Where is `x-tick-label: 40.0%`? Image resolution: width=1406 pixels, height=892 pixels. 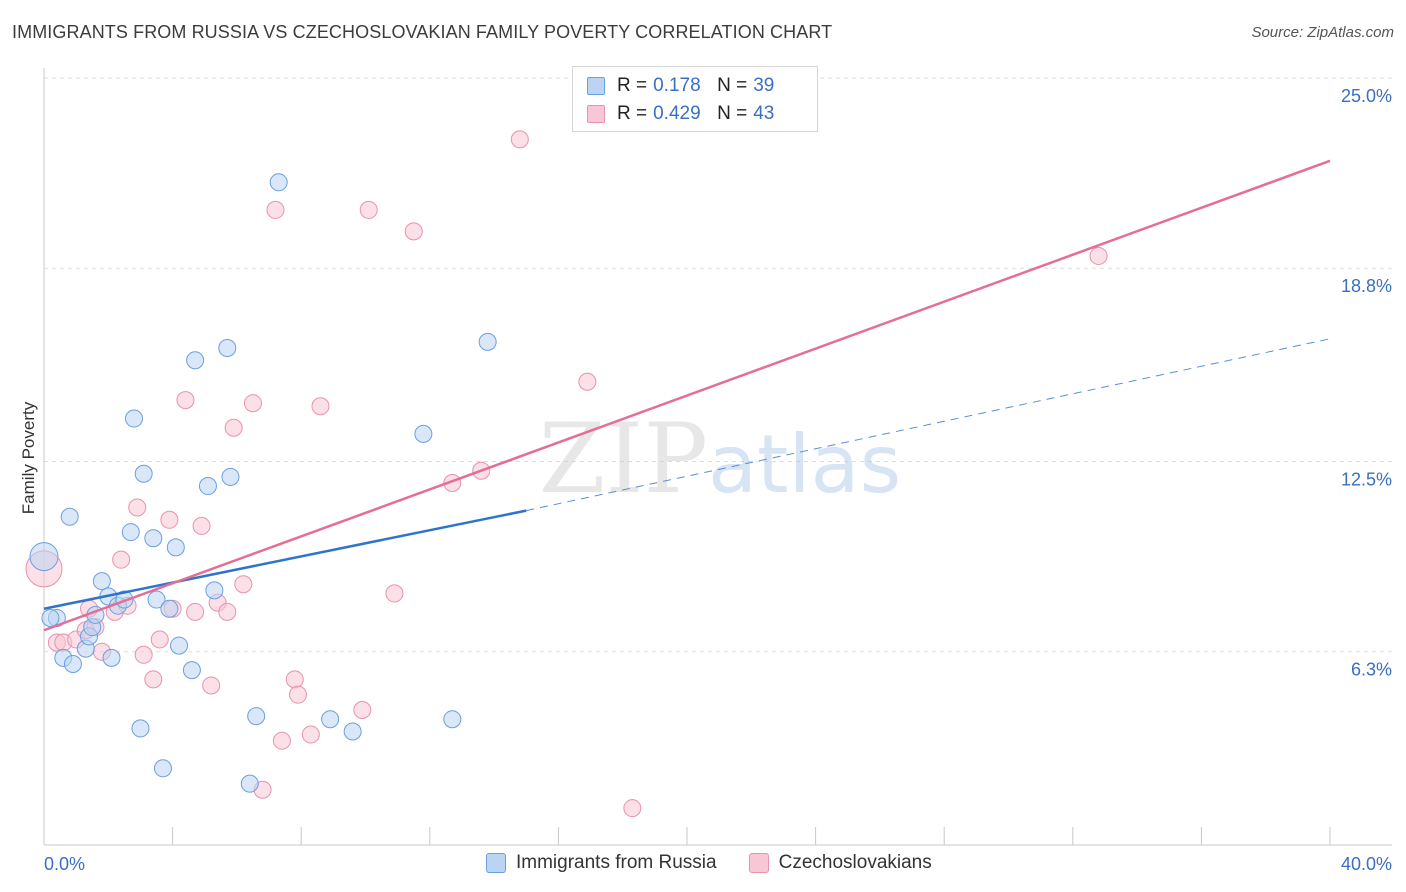
x-tick-label: 40.0% is located at coordinates (1366, 864).